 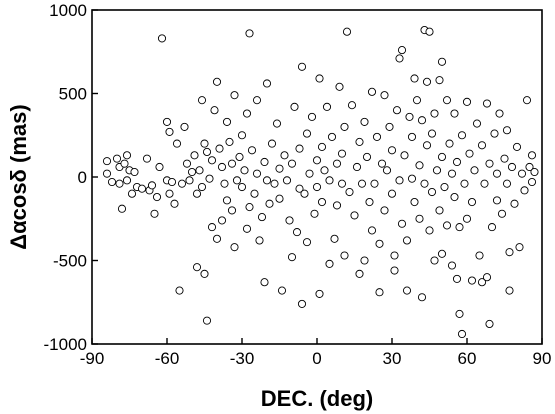 I want to click on x-tick-label: 60, so click(x=467, y=358).